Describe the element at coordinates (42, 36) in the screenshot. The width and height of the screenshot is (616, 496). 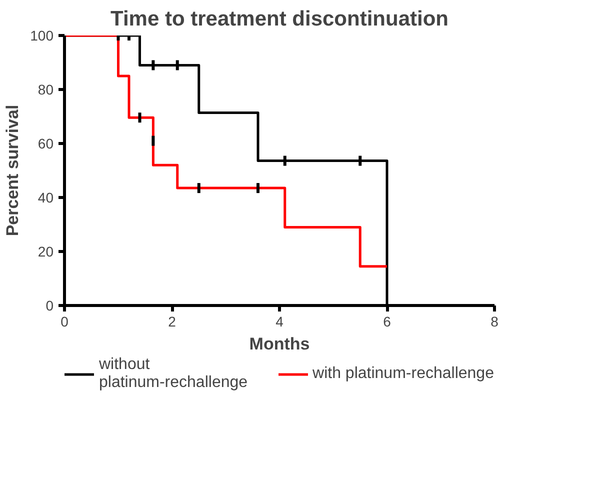
I see `y-tick-label: 100` at that location.